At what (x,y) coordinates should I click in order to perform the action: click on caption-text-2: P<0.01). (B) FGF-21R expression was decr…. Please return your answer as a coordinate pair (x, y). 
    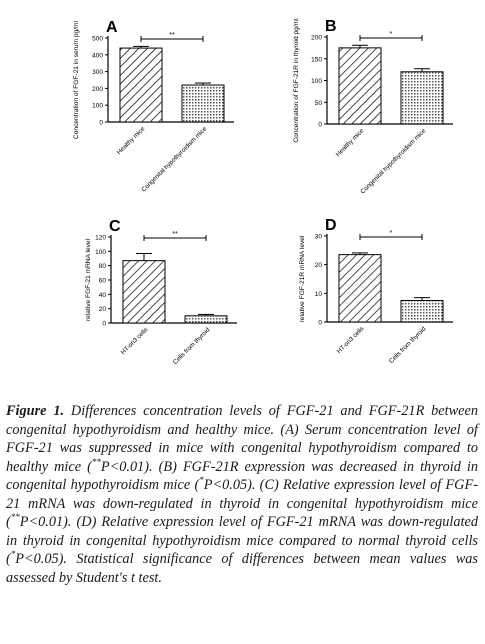
    Looking at the image, I should click on (242, 476).